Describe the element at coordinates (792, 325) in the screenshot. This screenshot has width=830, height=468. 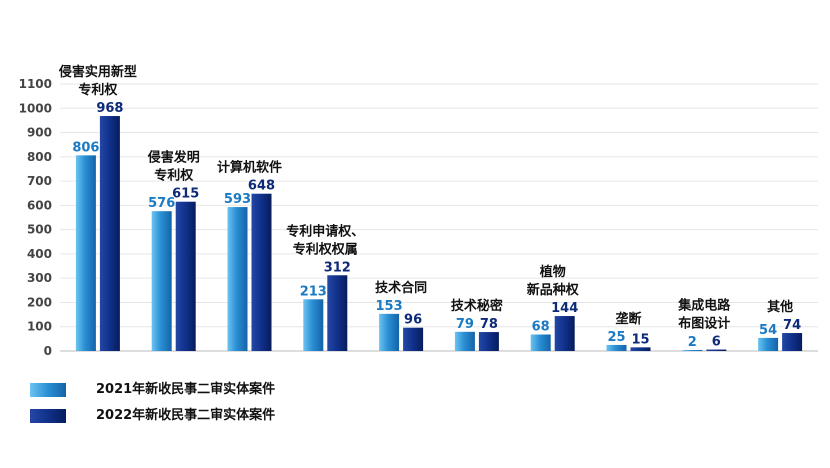
I see `data-label: 74` at that location.